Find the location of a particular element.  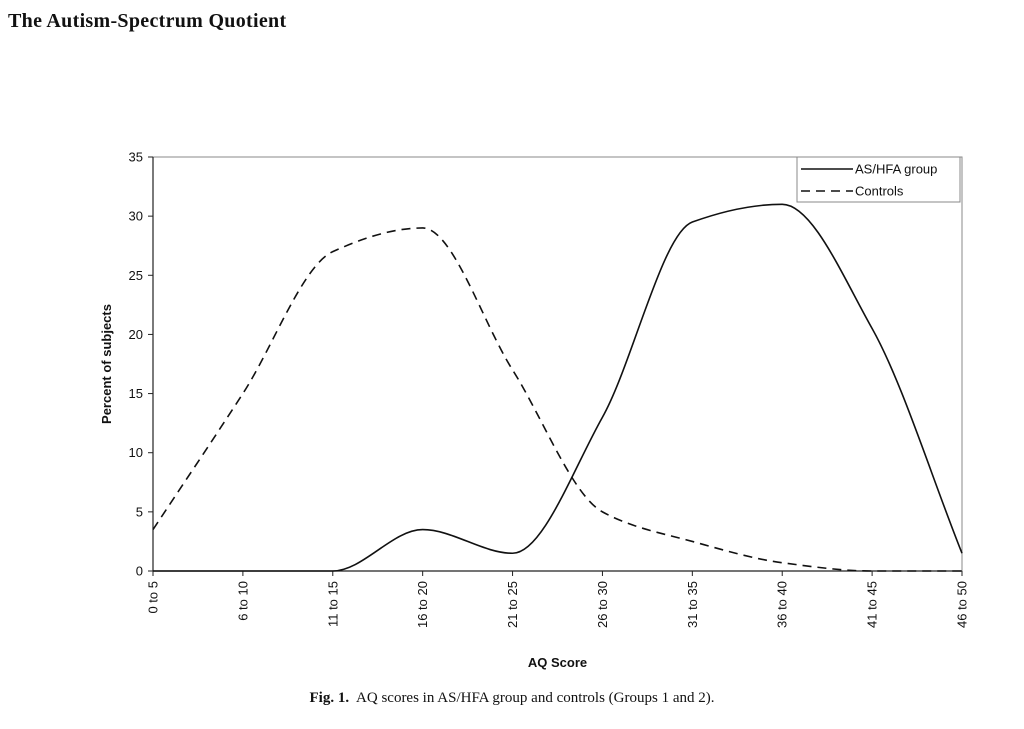

x-tick-label: 0 to 5 is located at coordinates (153, 597).